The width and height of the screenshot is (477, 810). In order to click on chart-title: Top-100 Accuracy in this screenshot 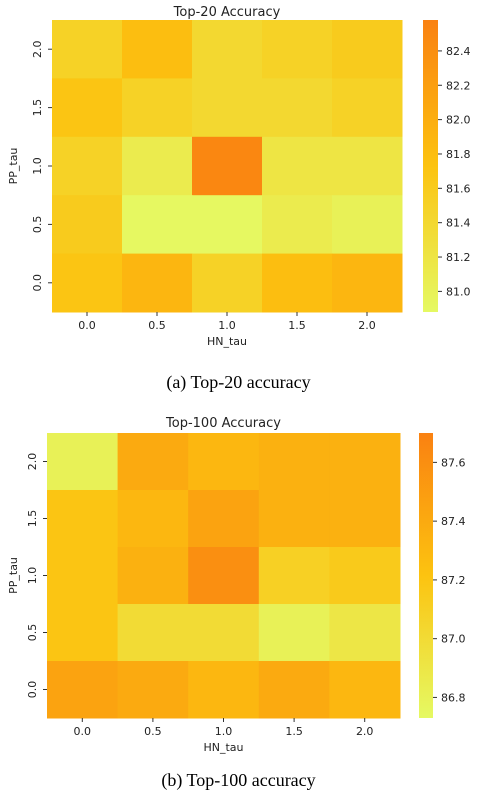, I will do `click(223, 423)`.